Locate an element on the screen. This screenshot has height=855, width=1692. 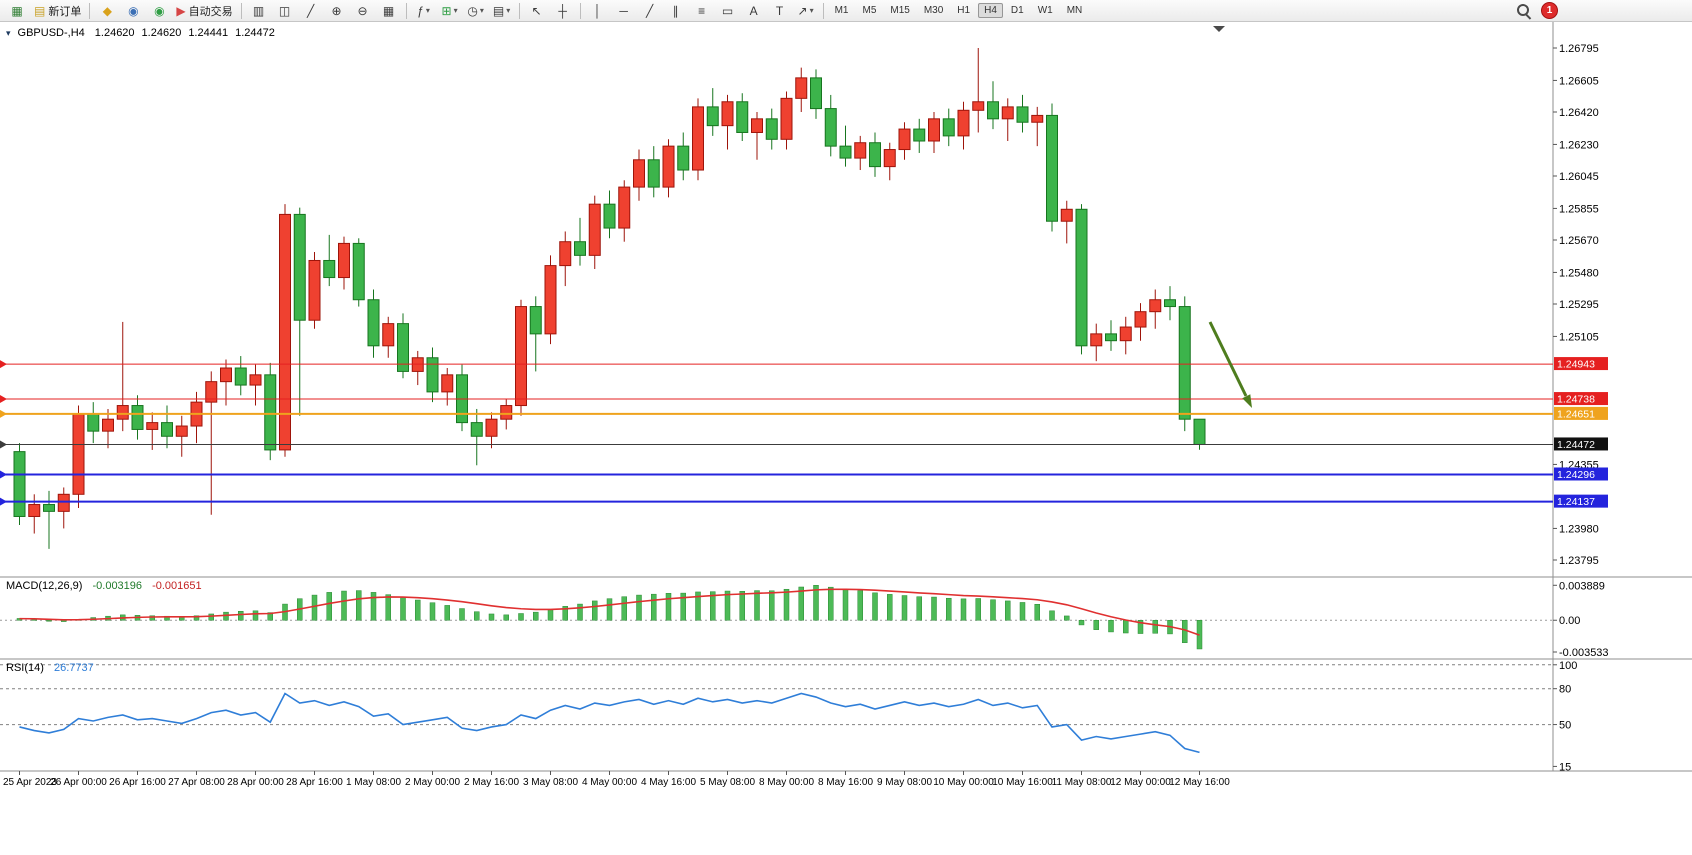
svg-text: 1.24472 is located at coordinates (1576, 445).